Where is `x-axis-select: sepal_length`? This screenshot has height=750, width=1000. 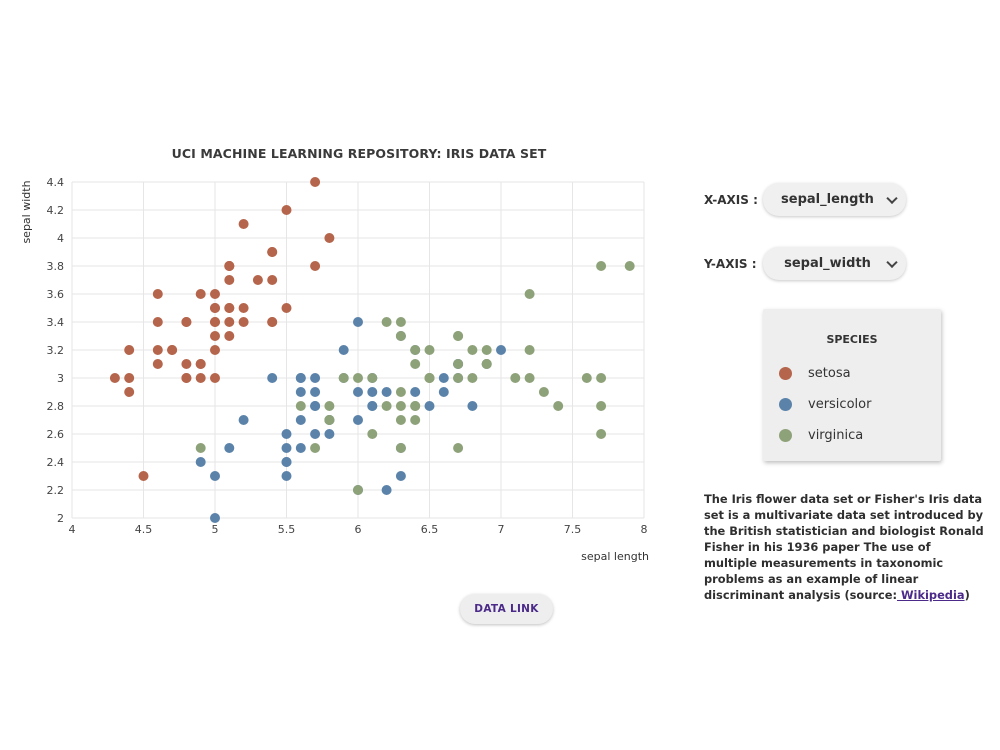
x-axis-select: sepal_length is located at coordinates (834, 199).